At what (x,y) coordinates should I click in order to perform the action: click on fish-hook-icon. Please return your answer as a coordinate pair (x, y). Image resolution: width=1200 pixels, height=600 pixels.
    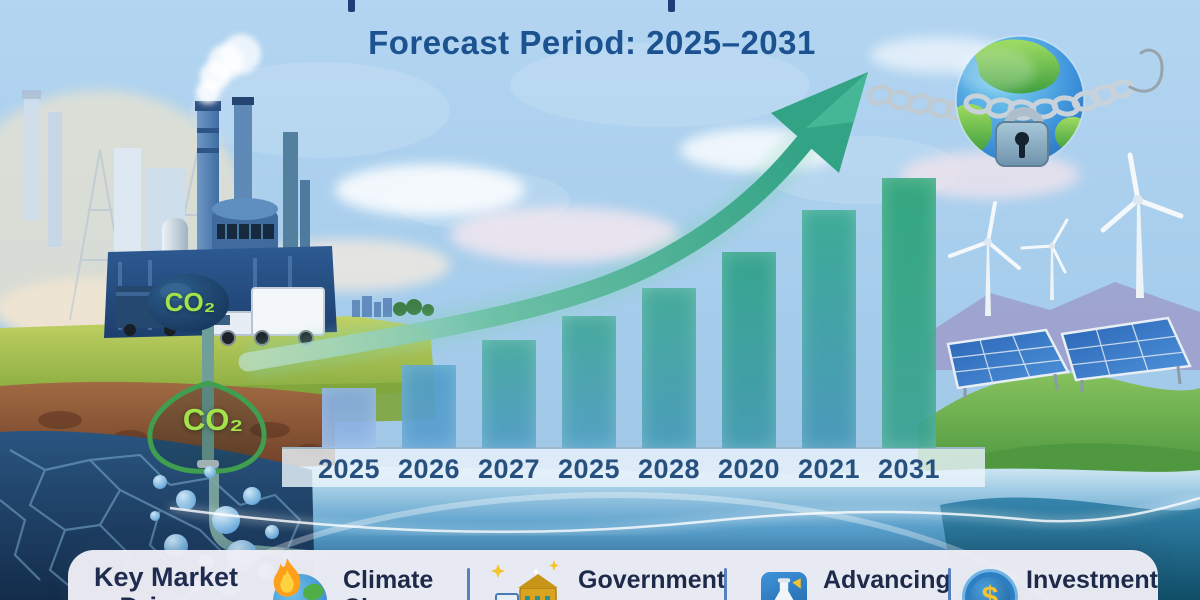
    Looking at the image, I should click on (1146, 70).